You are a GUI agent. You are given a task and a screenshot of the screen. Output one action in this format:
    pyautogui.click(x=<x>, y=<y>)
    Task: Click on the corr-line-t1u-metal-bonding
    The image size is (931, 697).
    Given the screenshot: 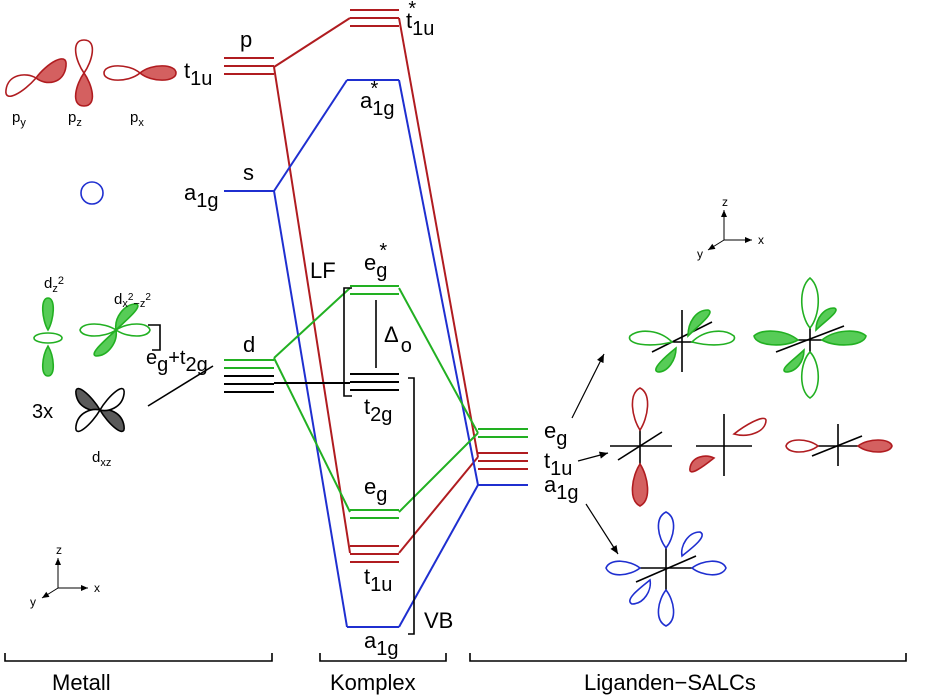 What is the action you would take?
    pyautogui.click(x=312, y=310)
    